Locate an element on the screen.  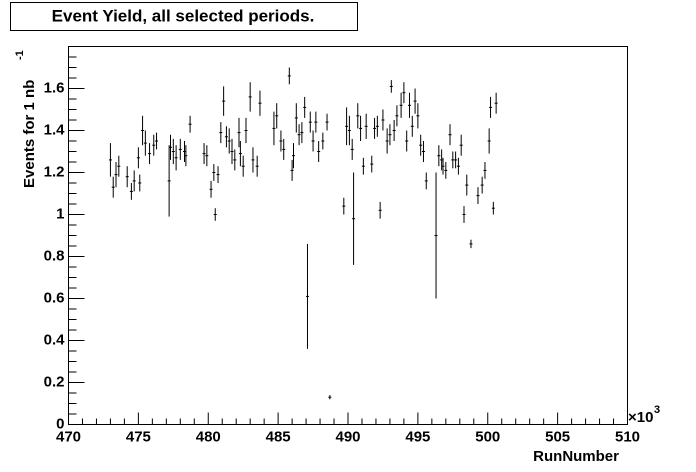
chart-title: Event Yield, all selected periods. is located at coordinates (183, 15).